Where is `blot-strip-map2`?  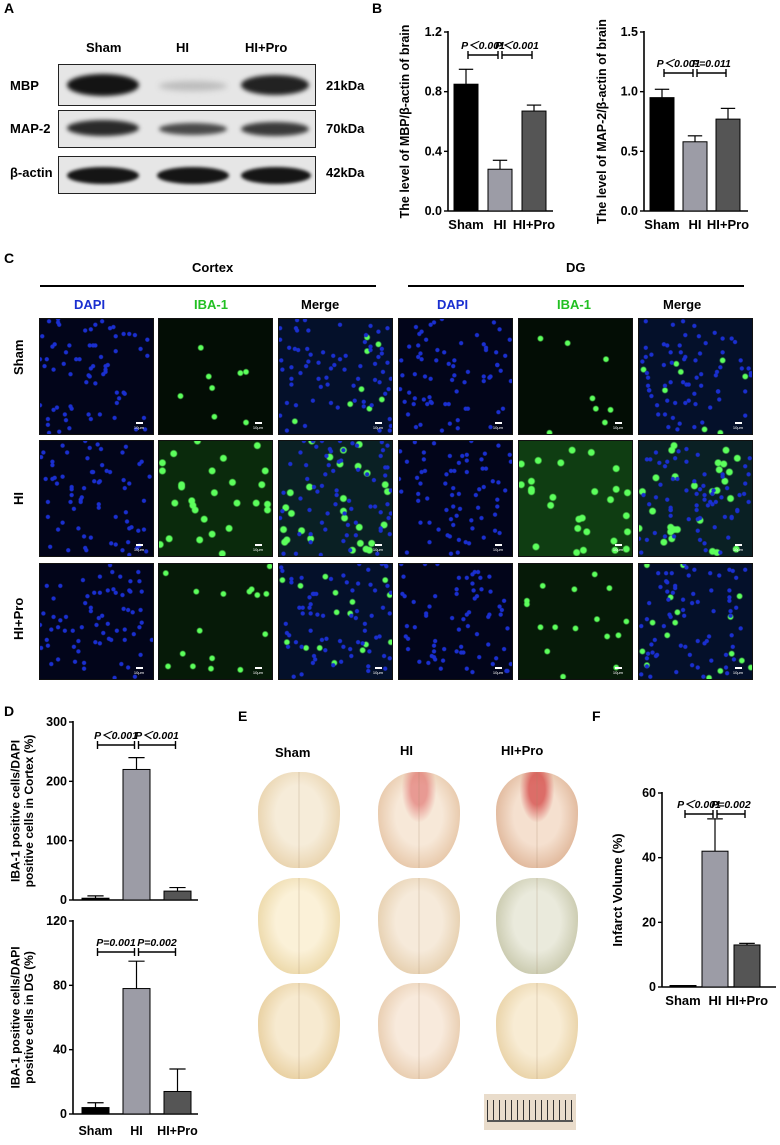 blot-strip-map2 is located at coordinates (187, 129).